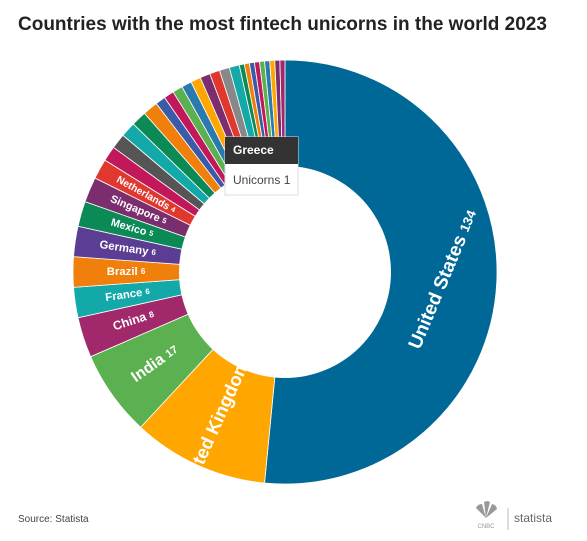 The height and width of the screenshot is (541, 587). Describe the element at coordinates (172, 209) in the screenshot. I see `slice-value: 4` at that location.